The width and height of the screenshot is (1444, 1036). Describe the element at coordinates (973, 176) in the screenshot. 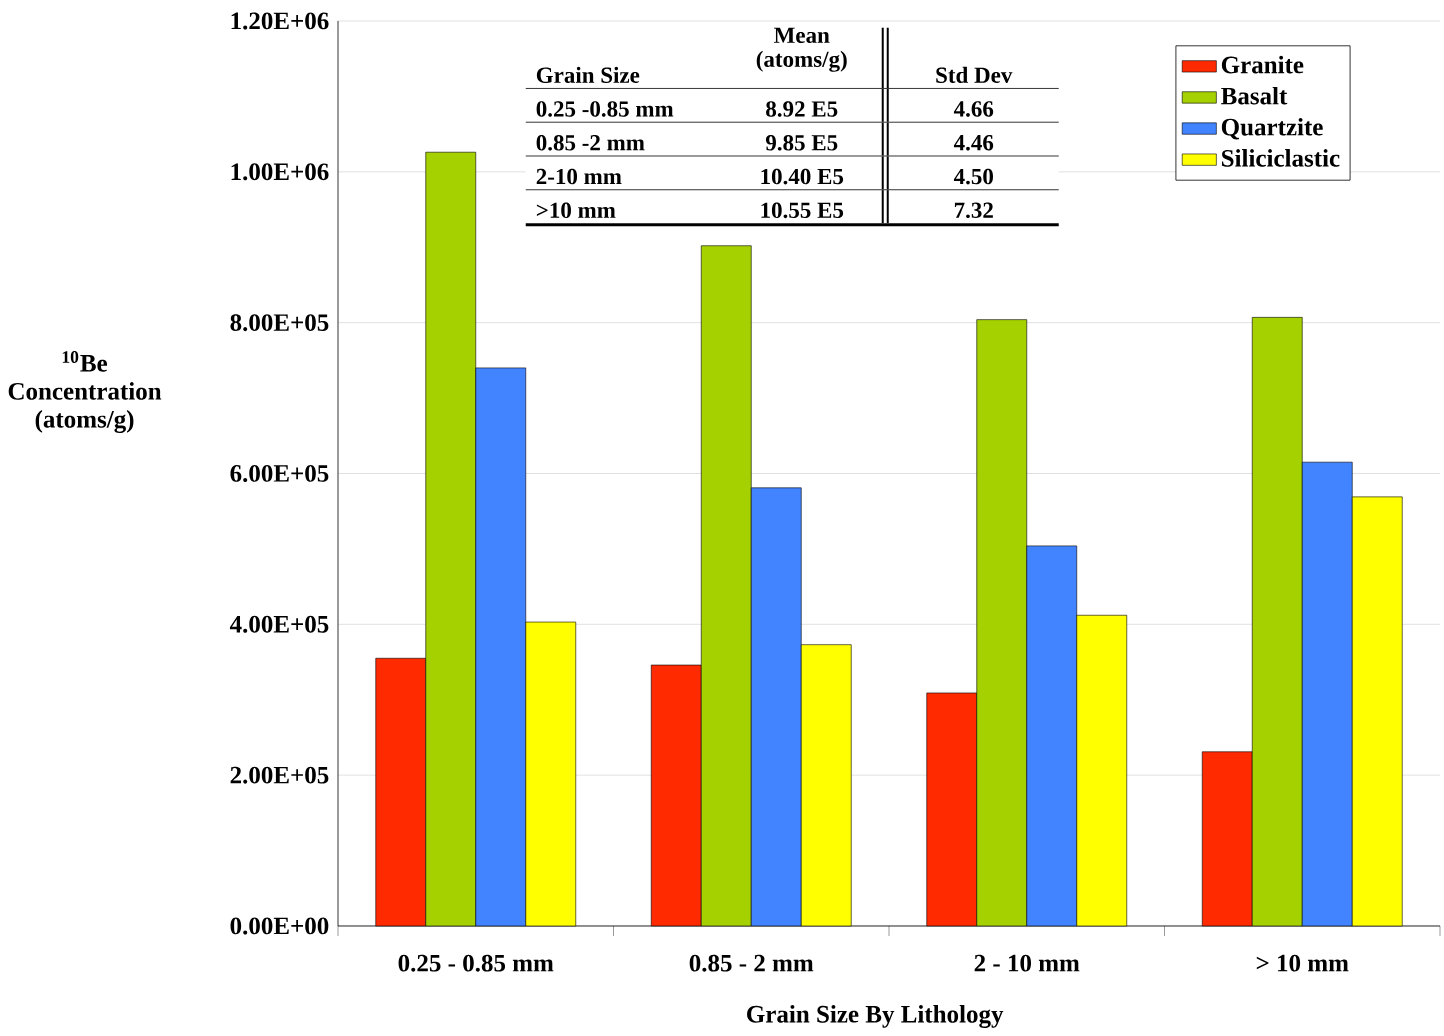

I see `annotation: 4.50` at that location.